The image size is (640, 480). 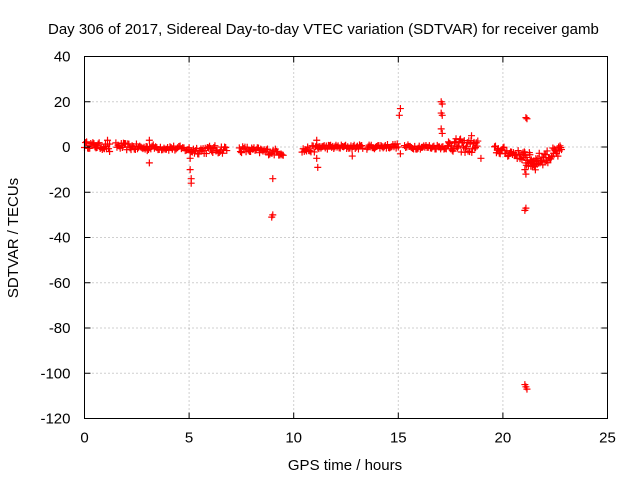 What do you see at coordinates (55, 419) in the screenshot?
I see `y-tick-label: -120` at bounding box center [55, 419].